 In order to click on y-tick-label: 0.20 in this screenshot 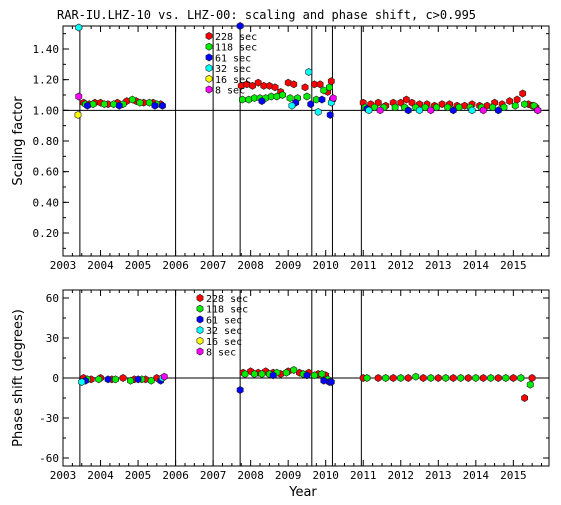, I will do `click(46, 233)`.